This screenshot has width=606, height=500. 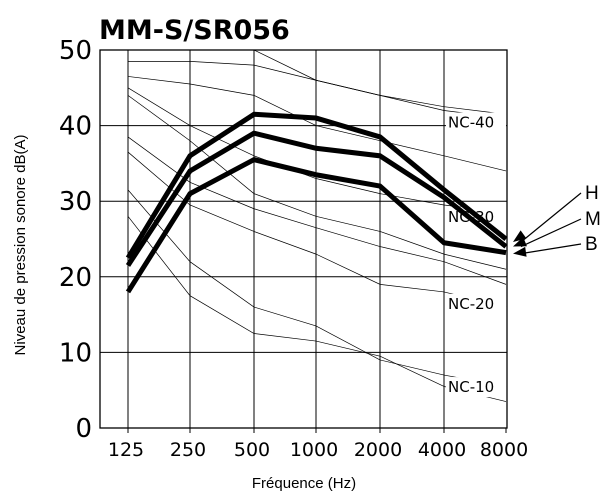 I want to click on chart-title: MM-S/SR056, so click(x=194, y=30).